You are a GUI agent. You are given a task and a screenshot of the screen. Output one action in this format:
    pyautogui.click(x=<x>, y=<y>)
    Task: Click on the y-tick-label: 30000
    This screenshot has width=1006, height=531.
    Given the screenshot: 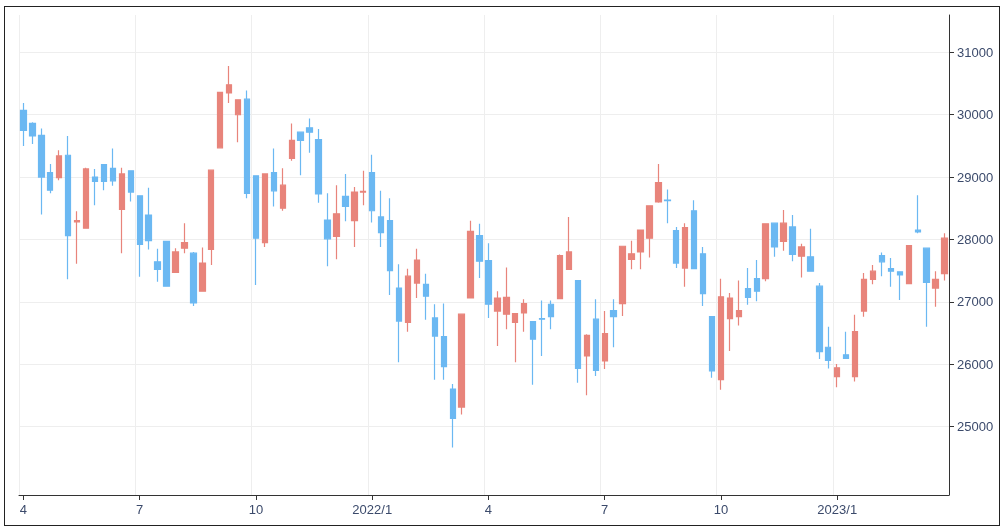 What is the action you would take?
    pyautogui.click(x=975, y=115)
    